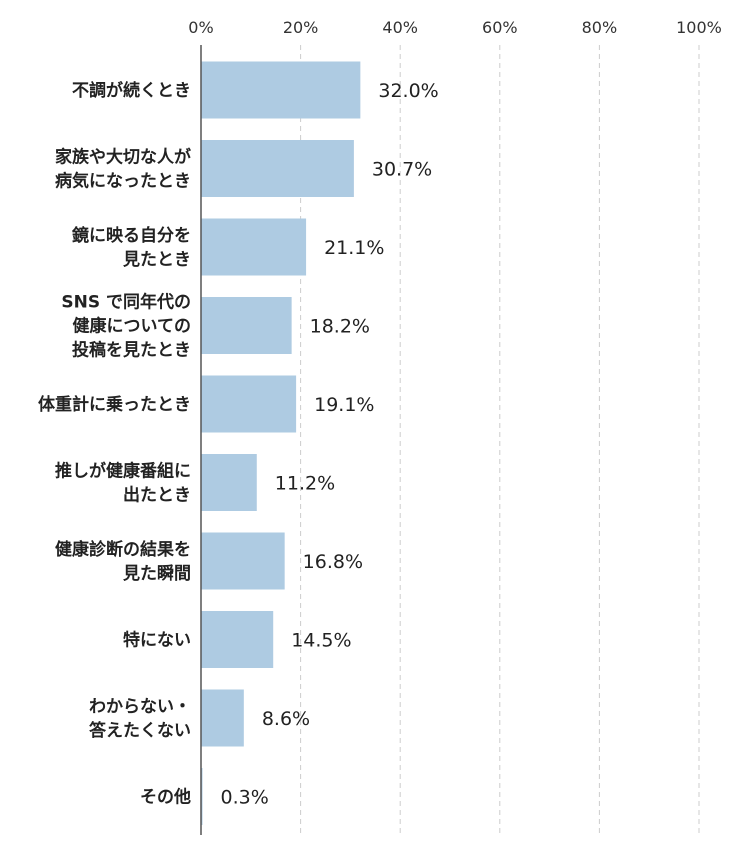 The width and height of the screenshot is (750, 850). What do you see at coordinates (131, 350) in the screenshot?
I see `category-label: 投稿を見たとき` at bounding box center [131, 350].